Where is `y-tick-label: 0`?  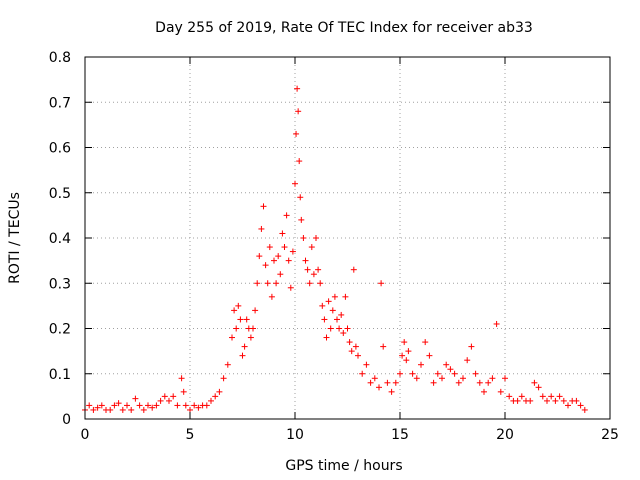 y-tick-label: 0 is located at coordinates (66, 420).